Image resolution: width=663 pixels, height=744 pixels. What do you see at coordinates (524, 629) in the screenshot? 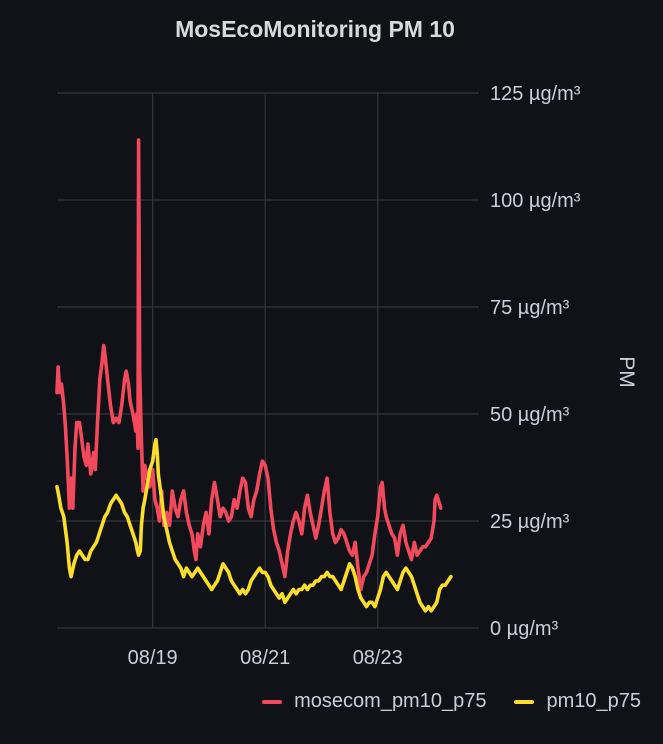
I see `y-tick-label: 0 µg/m³` at bounding box center [524, 629].